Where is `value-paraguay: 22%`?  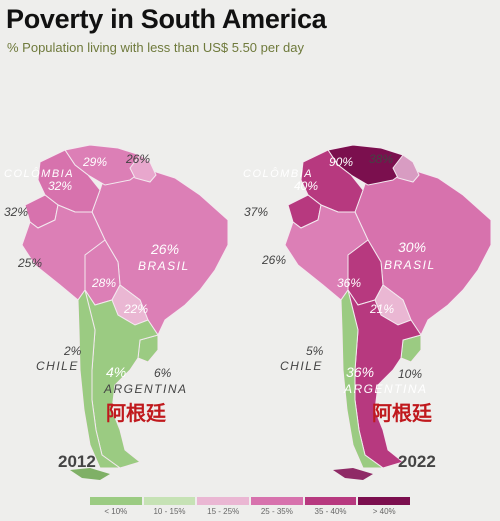 value-paraguay: 22% is located at coordinates (135, 309).